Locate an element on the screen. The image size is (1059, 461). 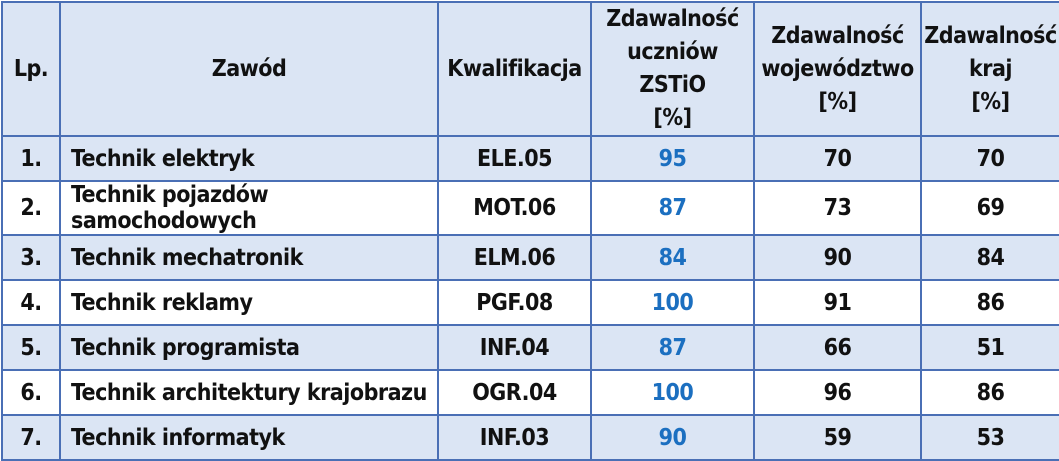
header-zstio-line-3: [%] is located at coordinates (672, 118).